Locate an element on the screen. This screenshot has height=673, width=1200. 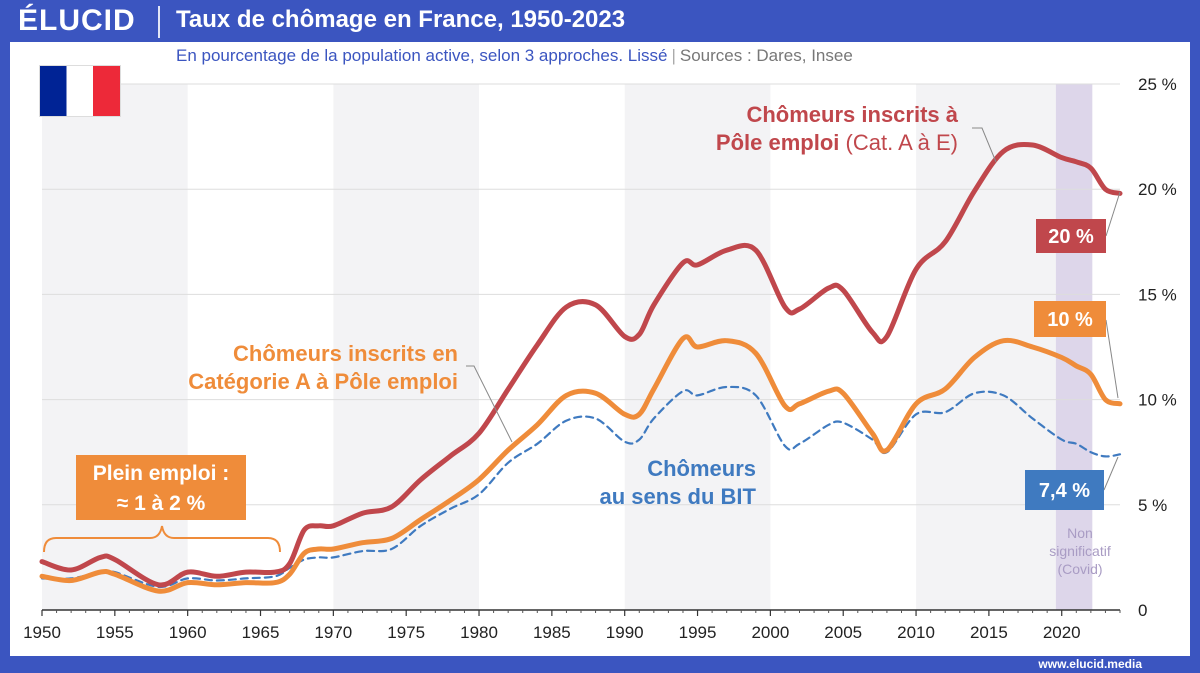
y-tick-label: 10 % is located at coordinates (1157, 400).